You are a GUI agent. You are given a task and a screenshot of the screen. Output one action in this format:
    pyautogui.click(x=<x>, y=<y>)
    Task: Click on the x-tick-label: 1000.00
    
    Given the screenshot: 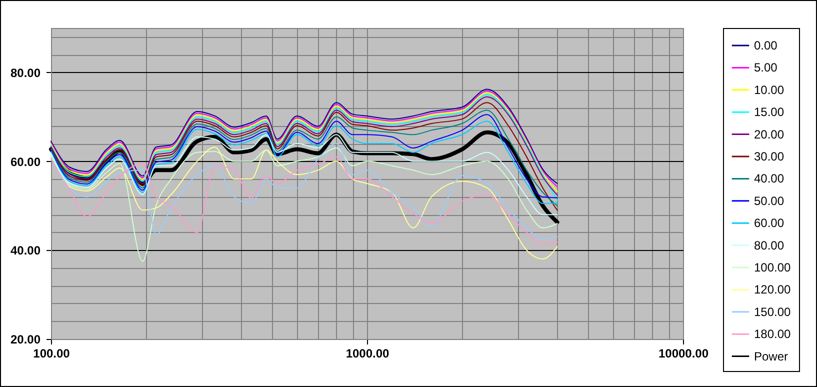 What is the action you would take?
    pyautogui.click(x=368, y=353)
    